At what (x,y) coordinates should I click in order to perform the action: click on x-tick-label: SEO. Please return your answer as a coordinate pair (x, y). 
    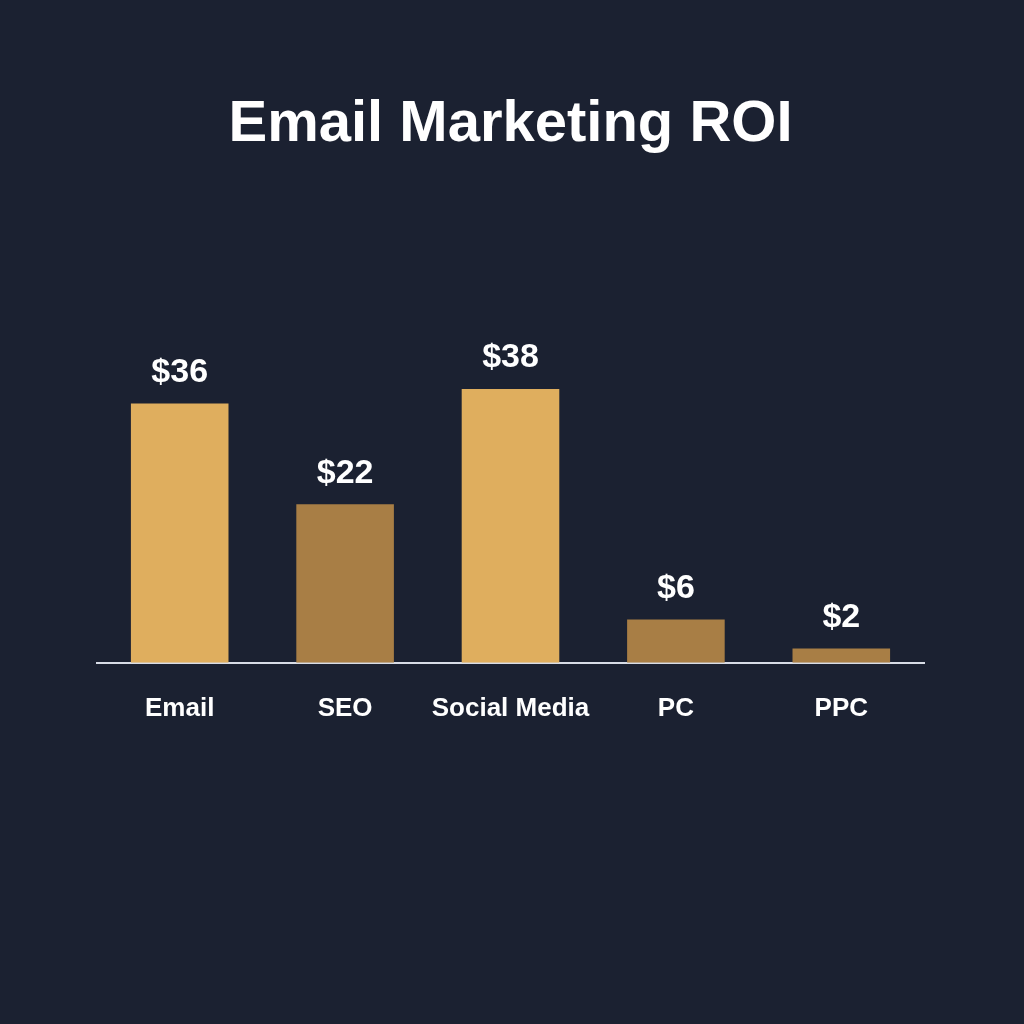
    Looking at the image, I should click on (345, 706).